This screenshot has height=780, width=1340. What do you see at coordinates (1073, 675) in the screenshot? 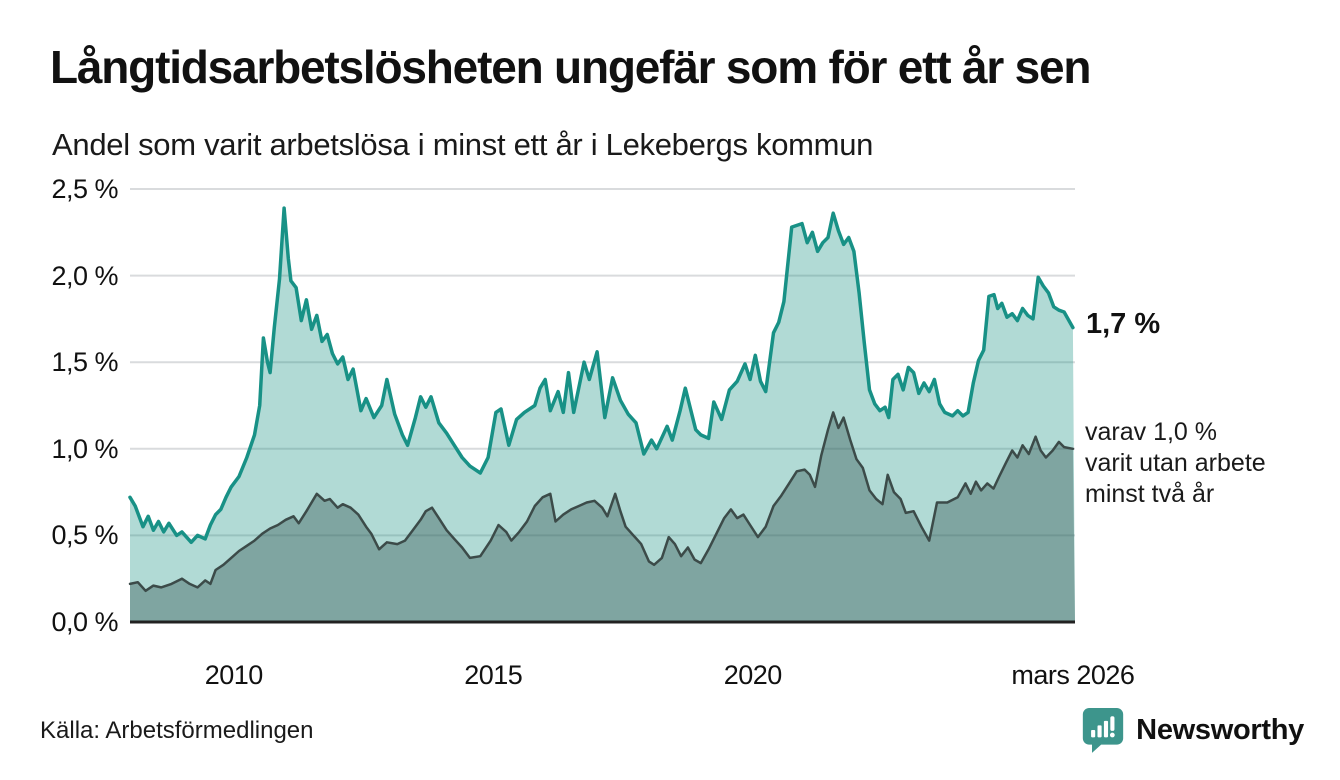
I see `x-tick-label: mars 2026` at bounding box center [1073, 675].